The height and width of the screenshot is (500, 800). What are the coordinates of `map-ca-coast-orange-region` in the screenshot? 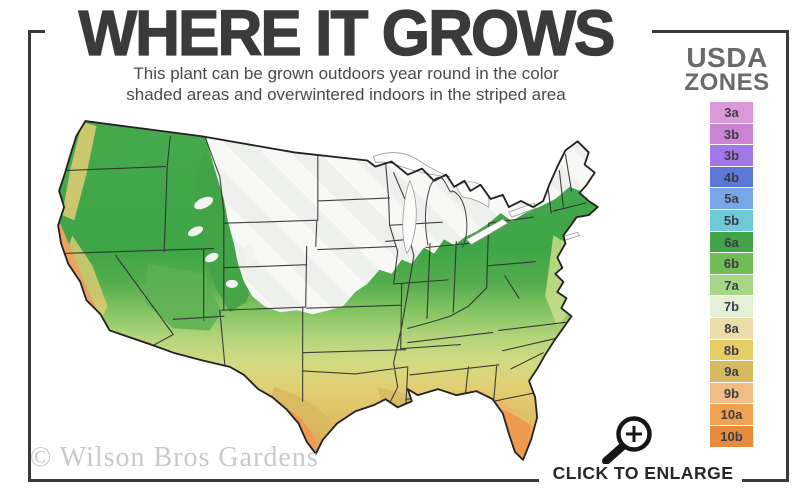 It's located at (93, 288).